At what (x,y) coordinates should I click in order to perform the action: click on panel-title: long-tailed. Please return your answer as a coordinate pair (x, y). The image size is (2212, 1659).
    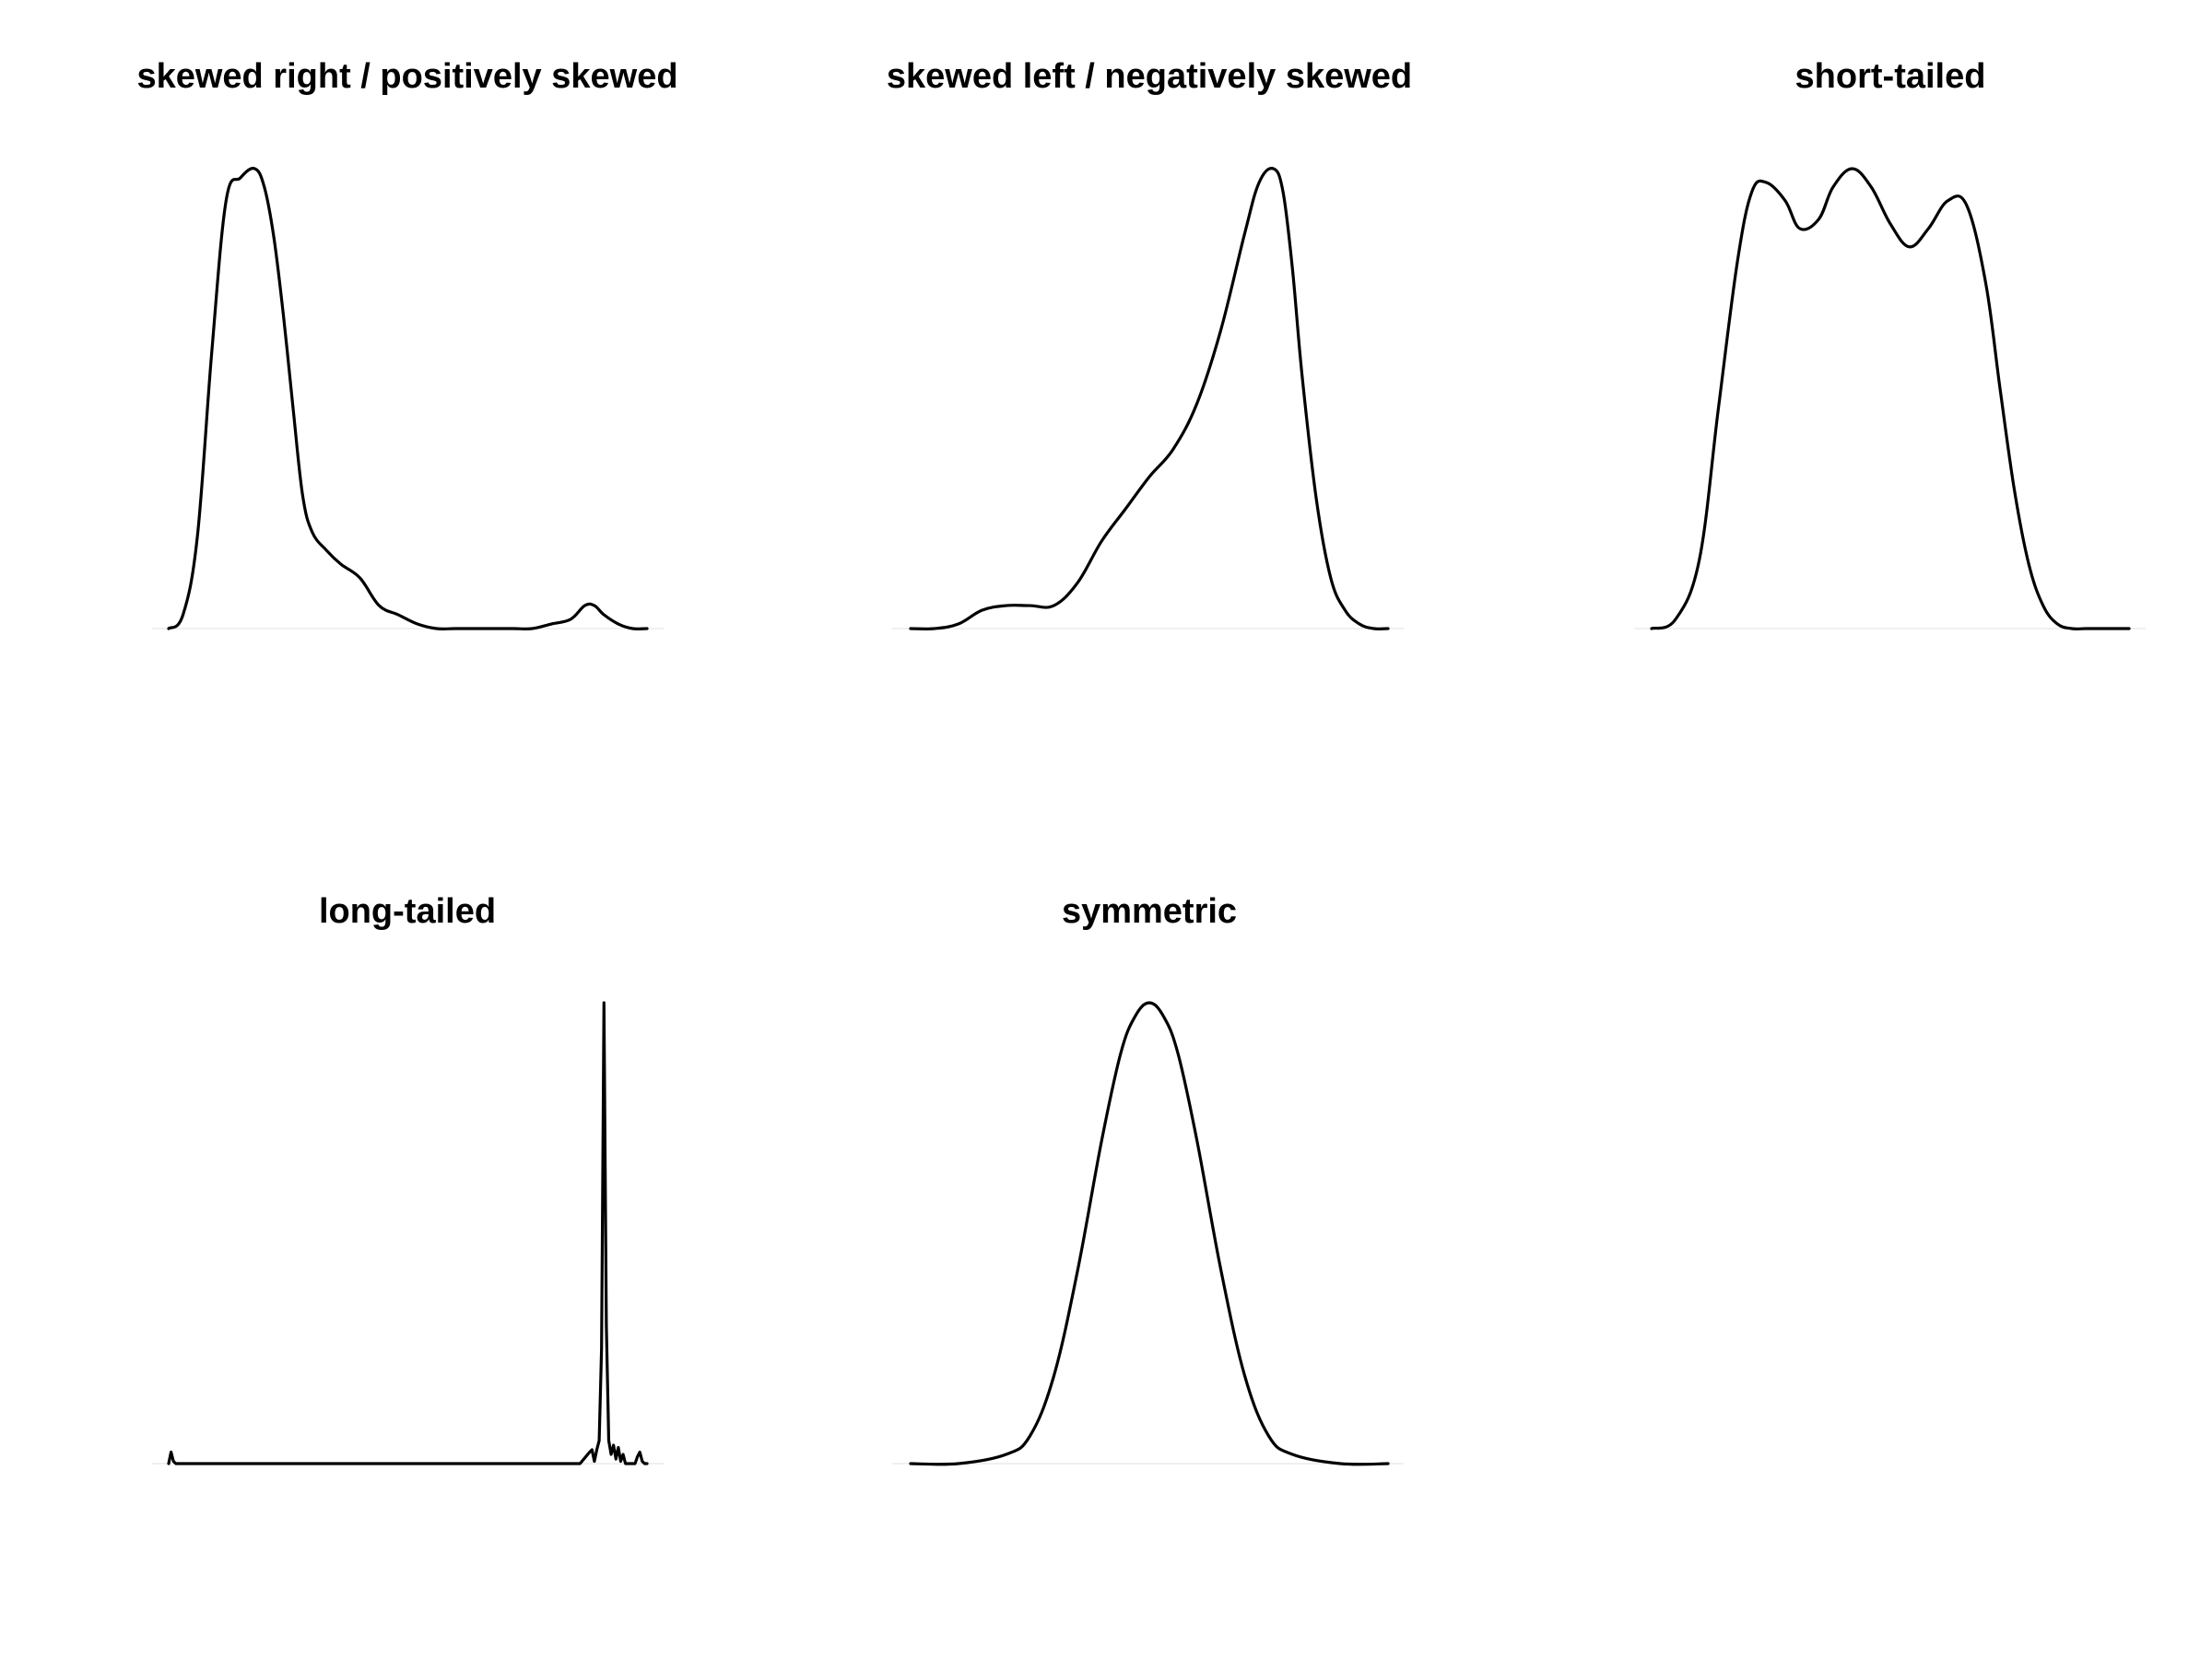
    Looking at the image, I should click on (407, 911).